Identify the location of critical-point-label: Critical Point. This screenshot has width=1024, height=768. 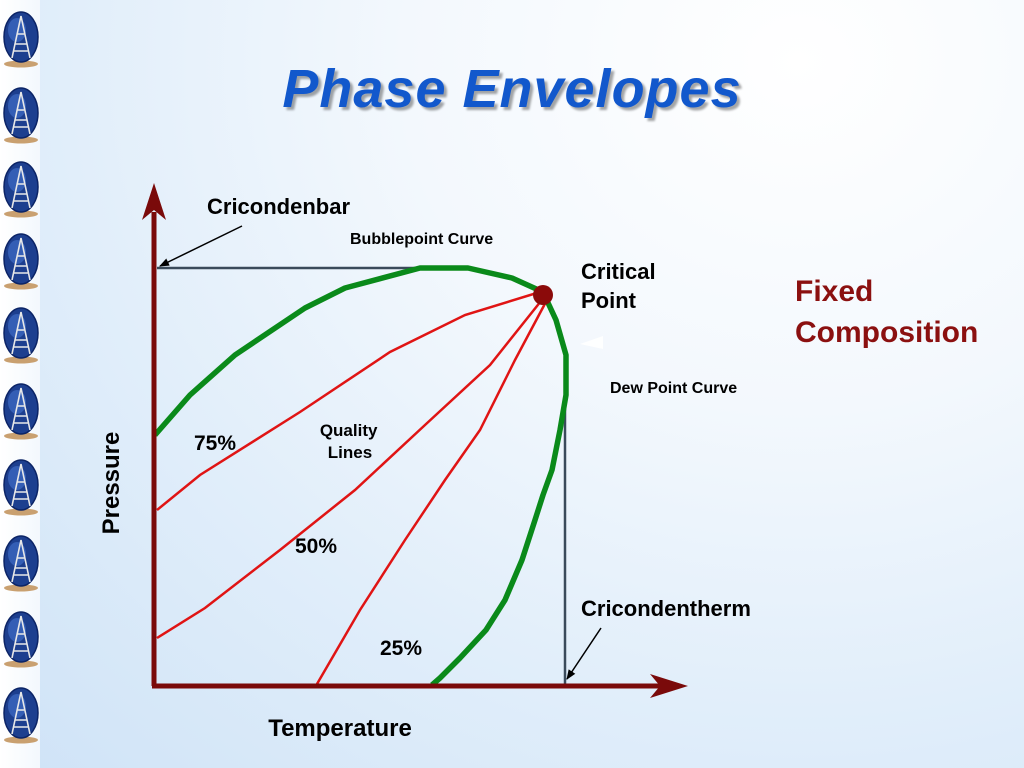
(621, 286).